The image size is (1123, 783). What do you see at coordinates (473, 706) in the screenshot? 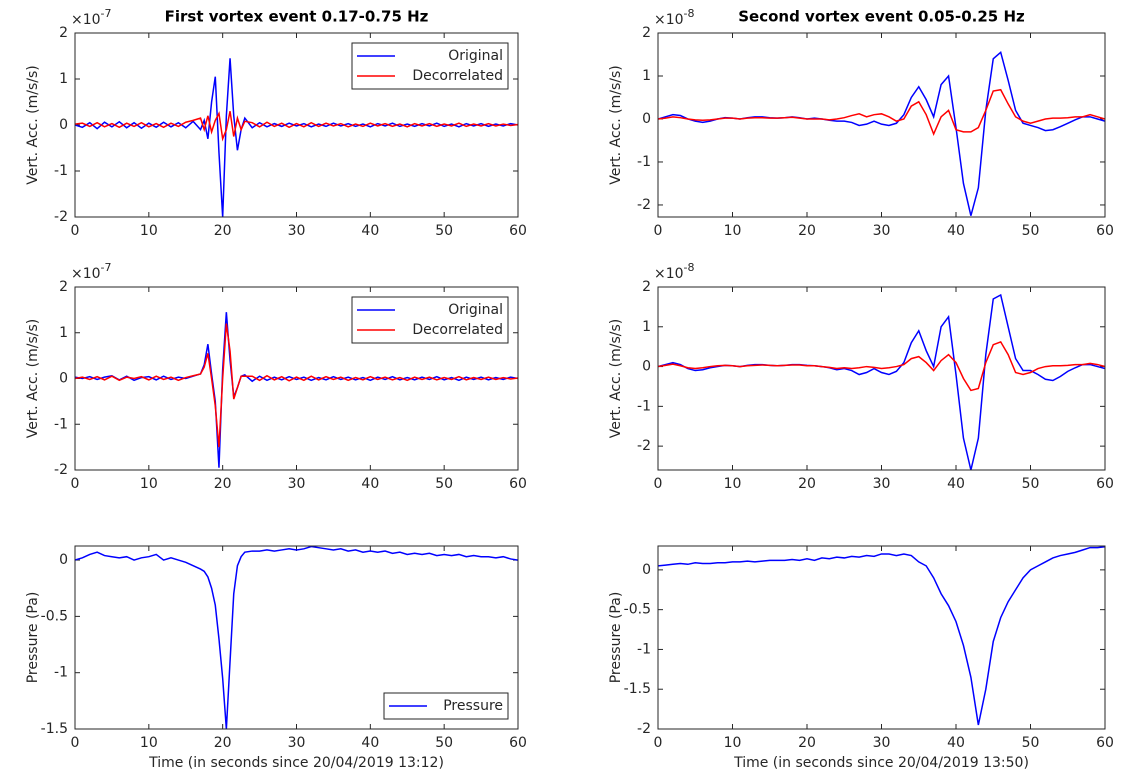
I see `legend-label: Pressure` at bounding box center [473, 706].